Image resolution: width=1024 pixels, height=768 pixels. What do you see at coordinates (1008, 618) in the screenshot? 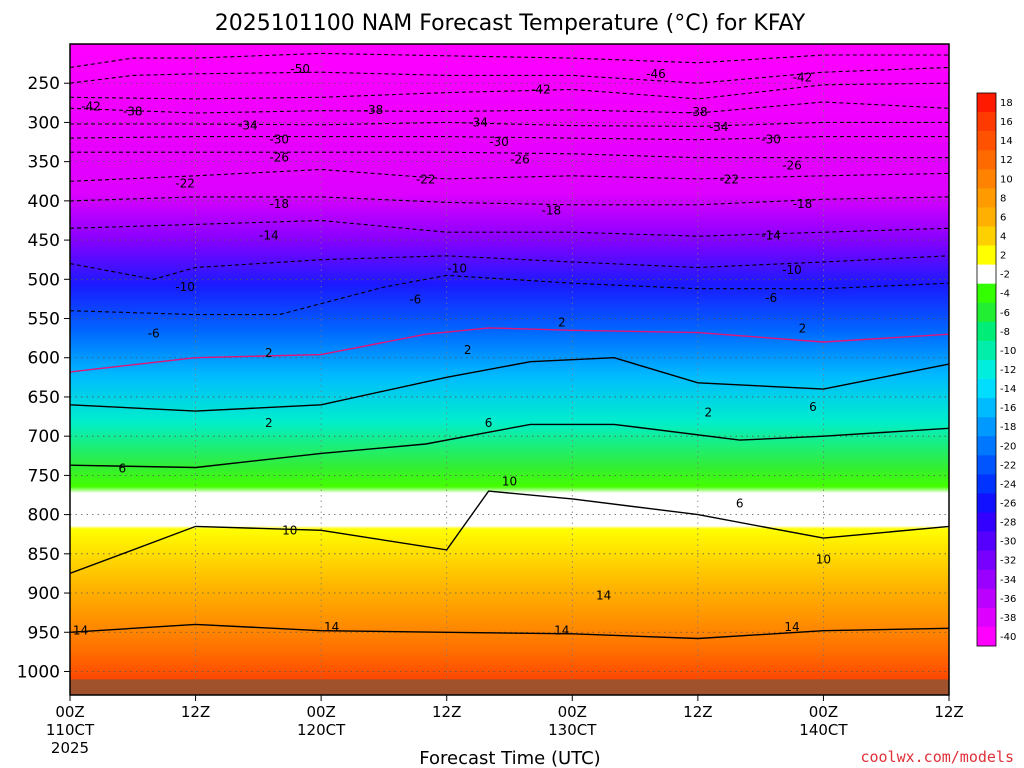
I see `colorbar-label: -38` at bounding box center [1008, 618].